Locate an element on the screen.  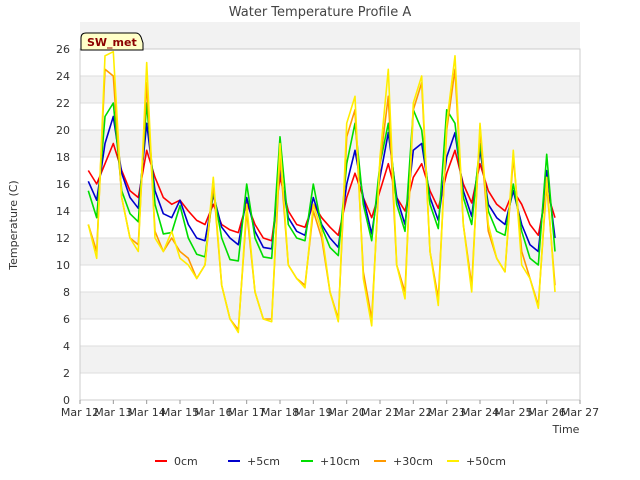
x-tick-label: Mar 22 is located at coordinates (413, 412).